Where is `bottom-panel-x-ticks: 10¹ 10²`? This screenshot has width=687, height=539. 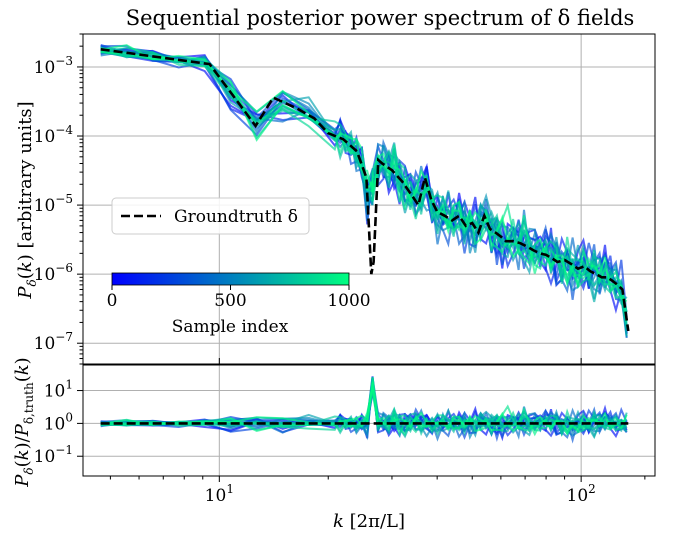 bottom-panel-x-ticks: 10¹ 10² is located at coordinates (377, 491).